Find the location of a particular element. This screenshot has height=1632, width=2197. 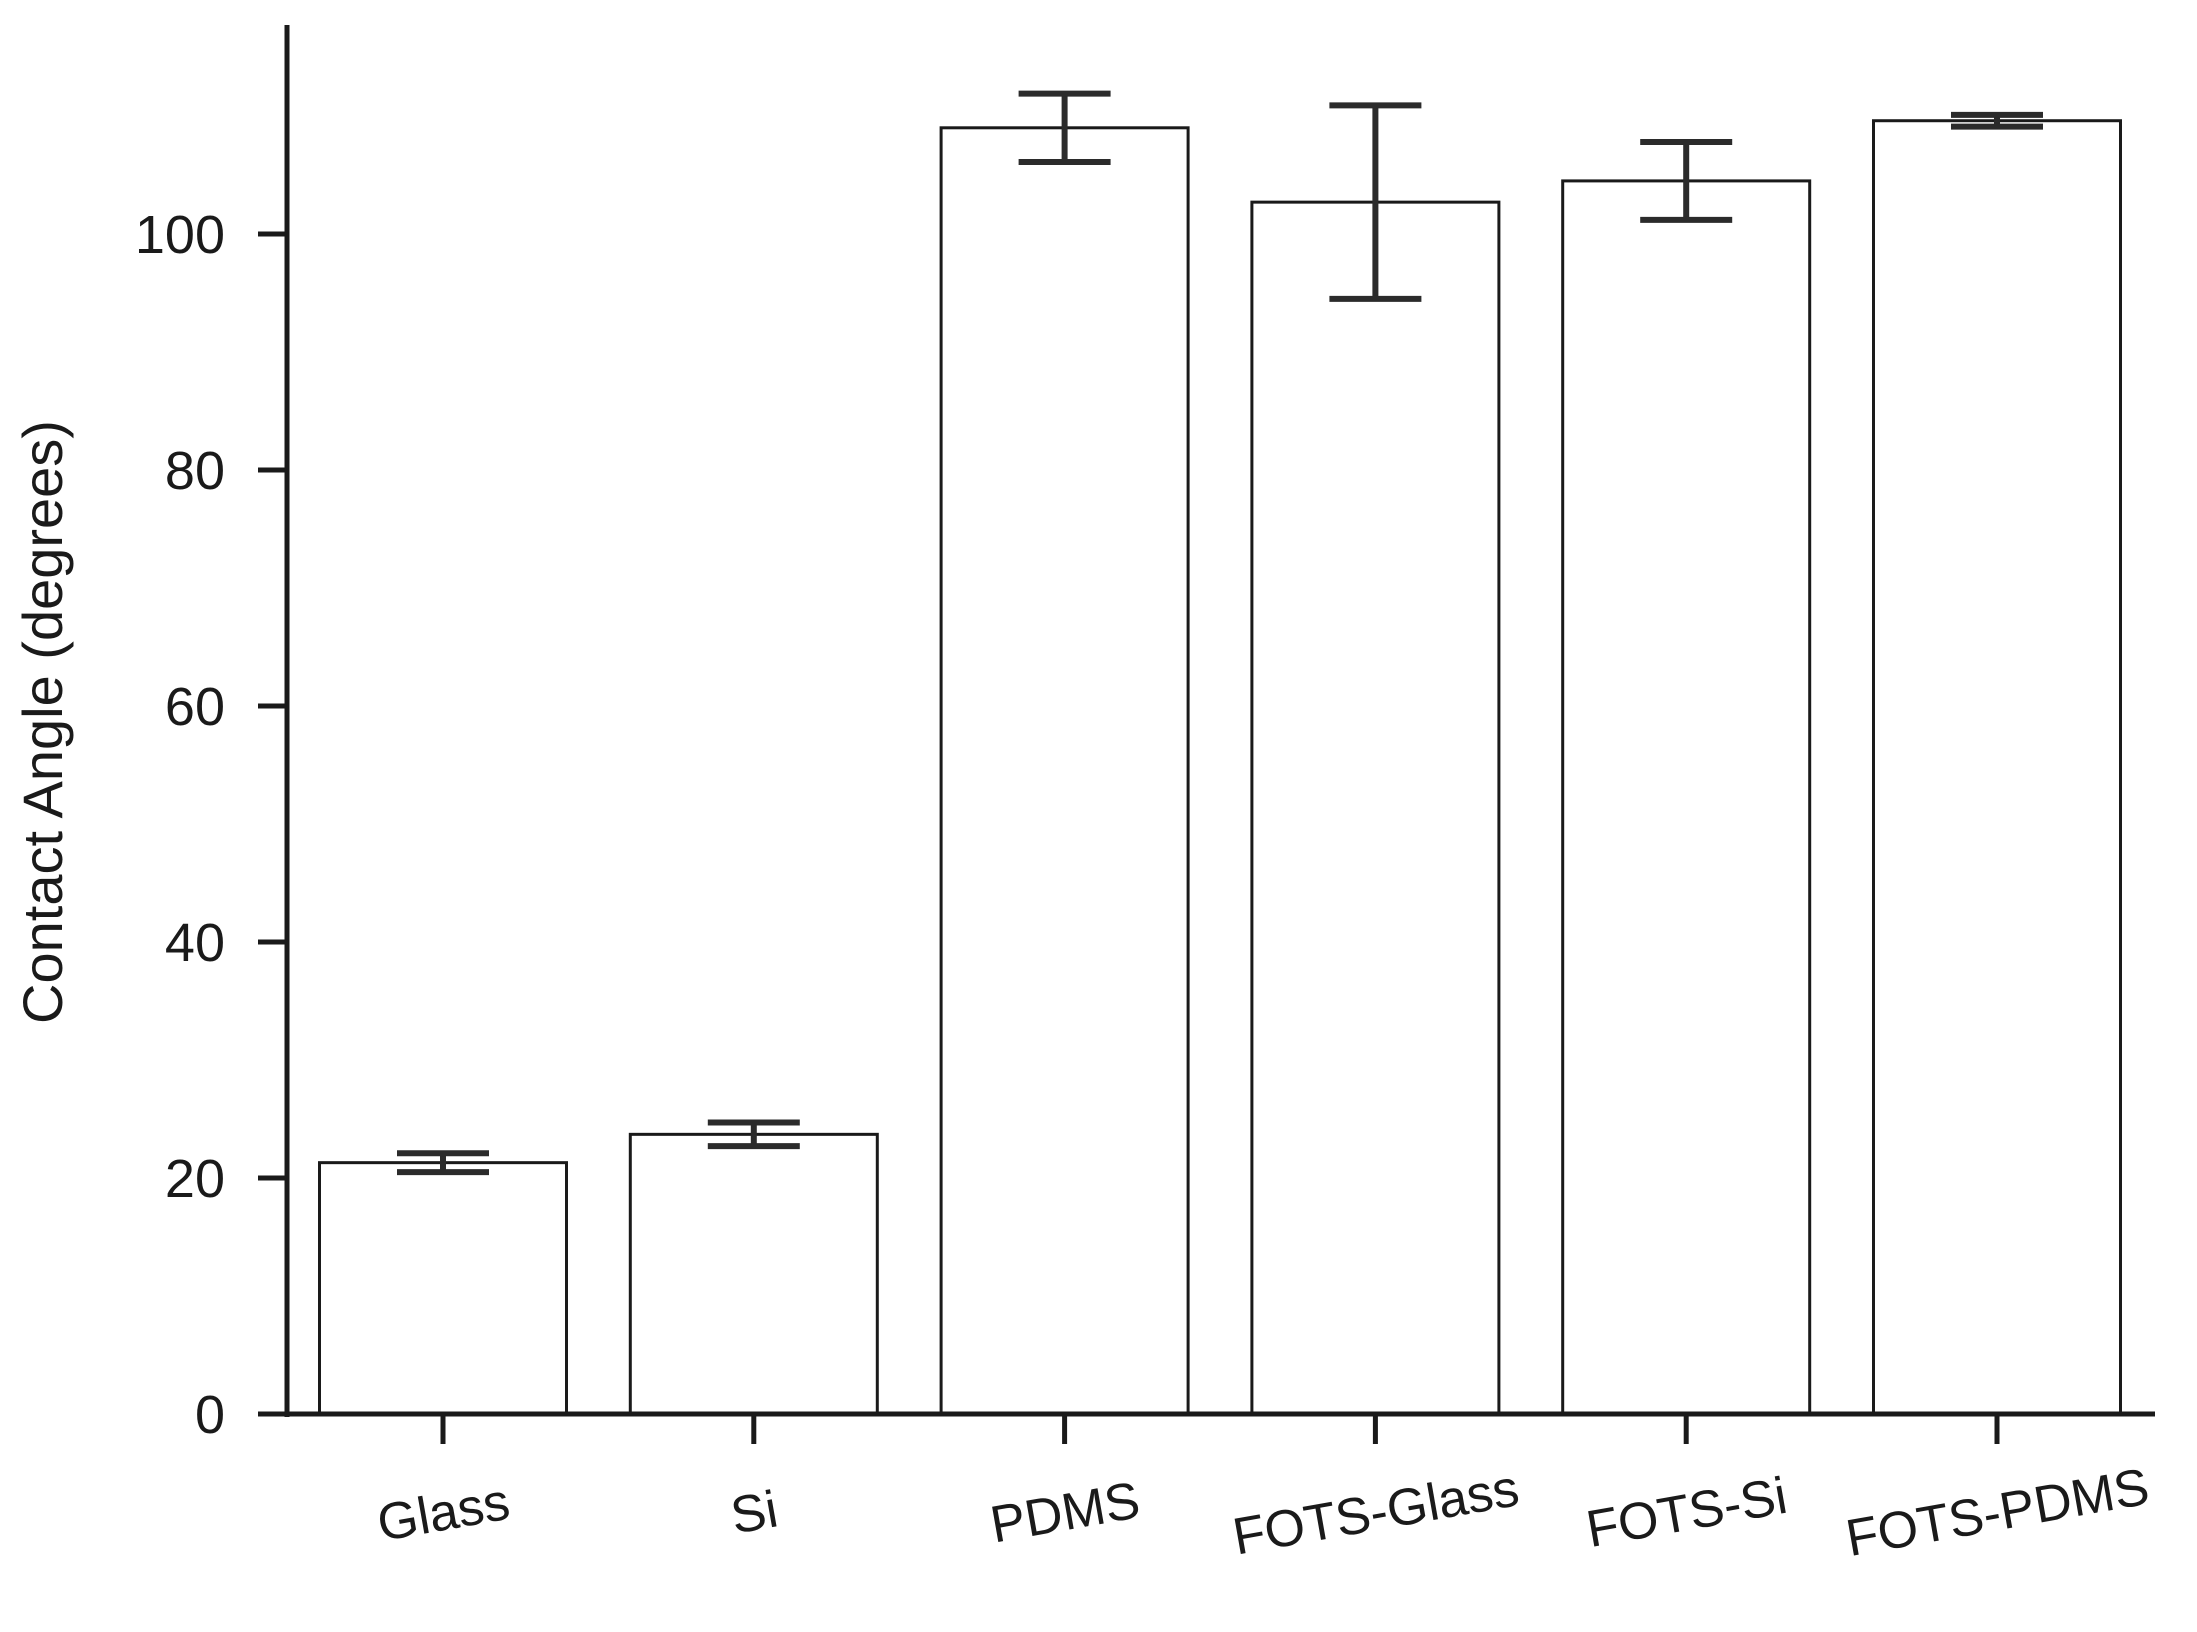

bar-fots-si is located at coordinates (1686, 797).